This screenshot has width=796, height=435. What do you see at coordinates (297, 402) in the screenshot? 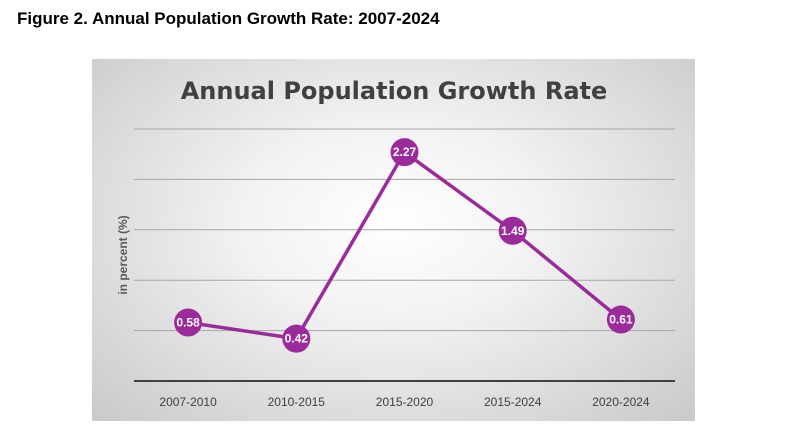
I see `x-tick-label: 2010-2015` at bounding box center [297, 402].